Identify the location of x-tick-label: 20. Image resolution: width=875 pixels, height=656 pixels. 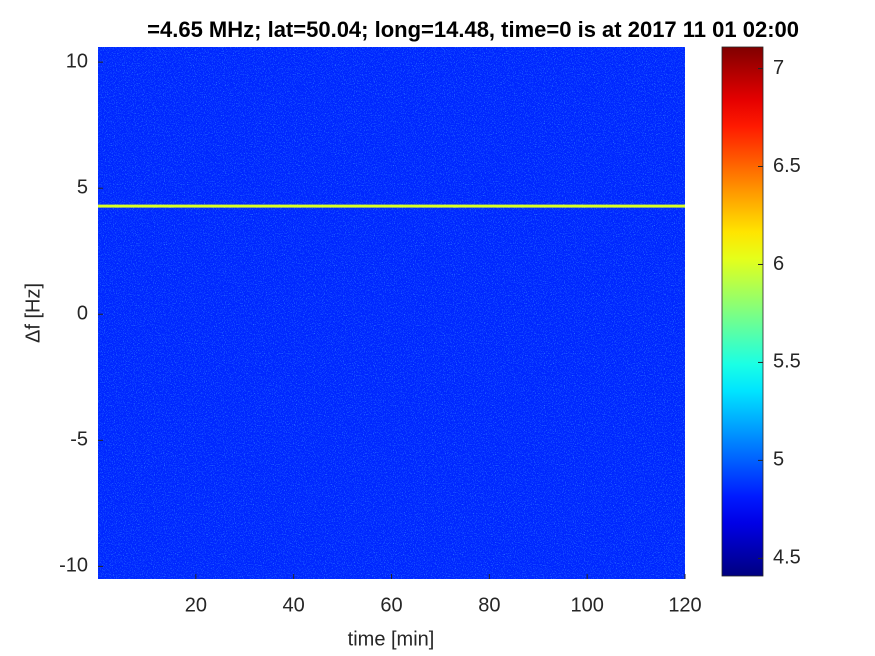
(196, 605).